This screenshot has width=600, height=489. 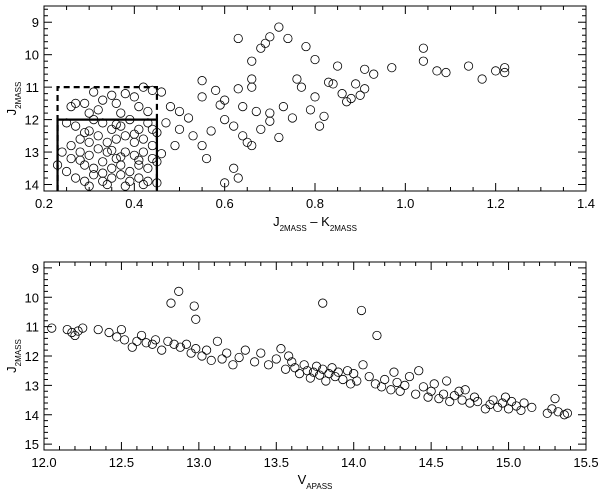 I want to click on x-tick-label: 0.6, so click(x=225, y=203).